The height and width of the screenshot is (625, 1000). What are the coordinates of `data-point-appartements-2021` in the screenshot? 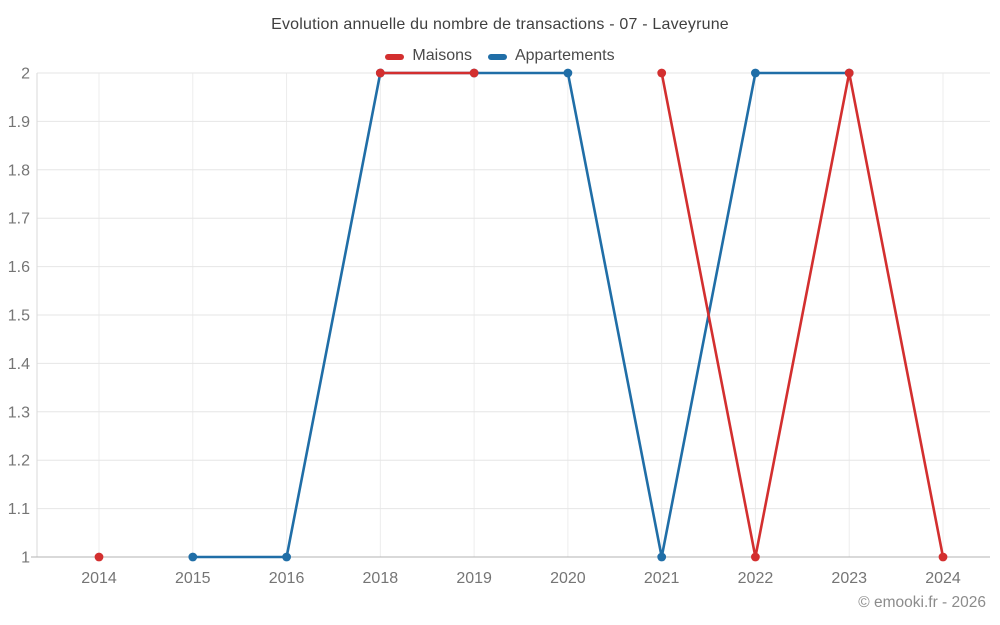 It's located at (662, 557).